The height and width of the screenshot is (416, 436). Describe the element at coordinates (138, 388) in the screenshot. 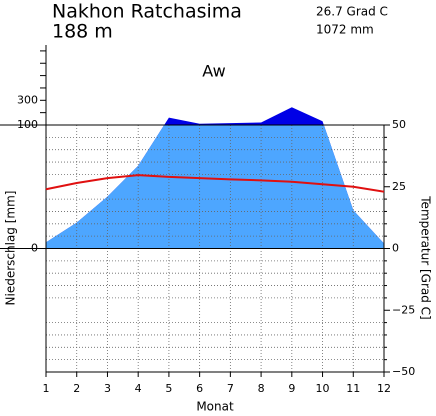

I see `x-tick-label: 4` at that location.